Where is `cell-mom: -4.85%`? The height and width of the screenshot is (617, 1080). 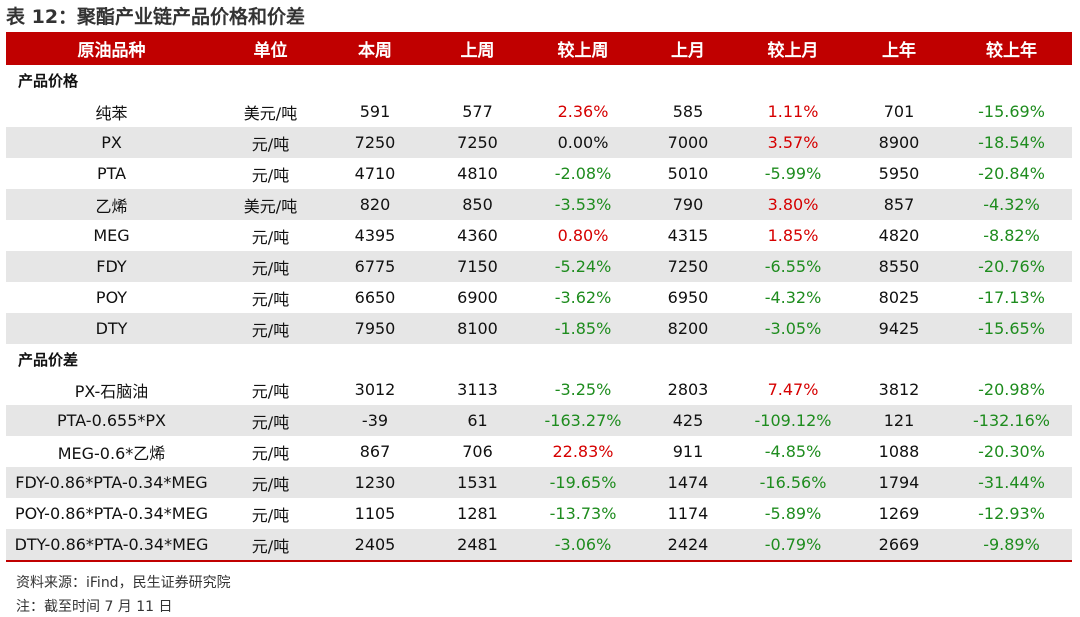 cell-mom: -4.85% is located at coordinates (793, 451).